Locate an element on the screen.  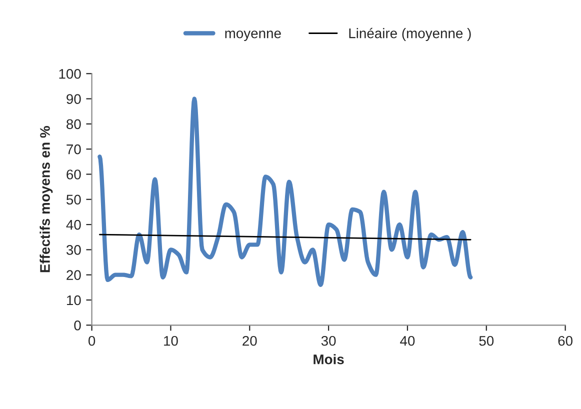
x-tick-label: 30 is located at coordinates (328, 341).